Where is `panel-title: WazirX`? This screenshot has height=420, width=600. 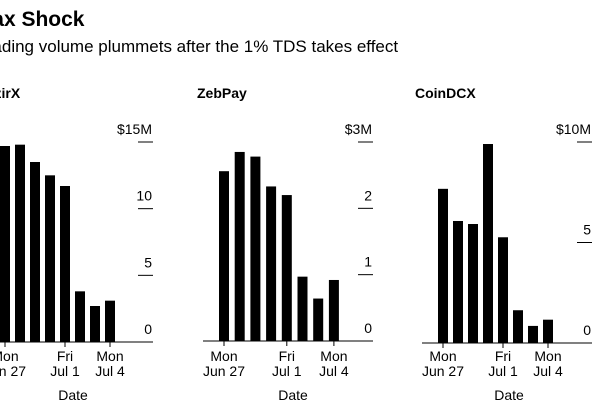
panel-title: WazirX is located at coordinates (10, 93).